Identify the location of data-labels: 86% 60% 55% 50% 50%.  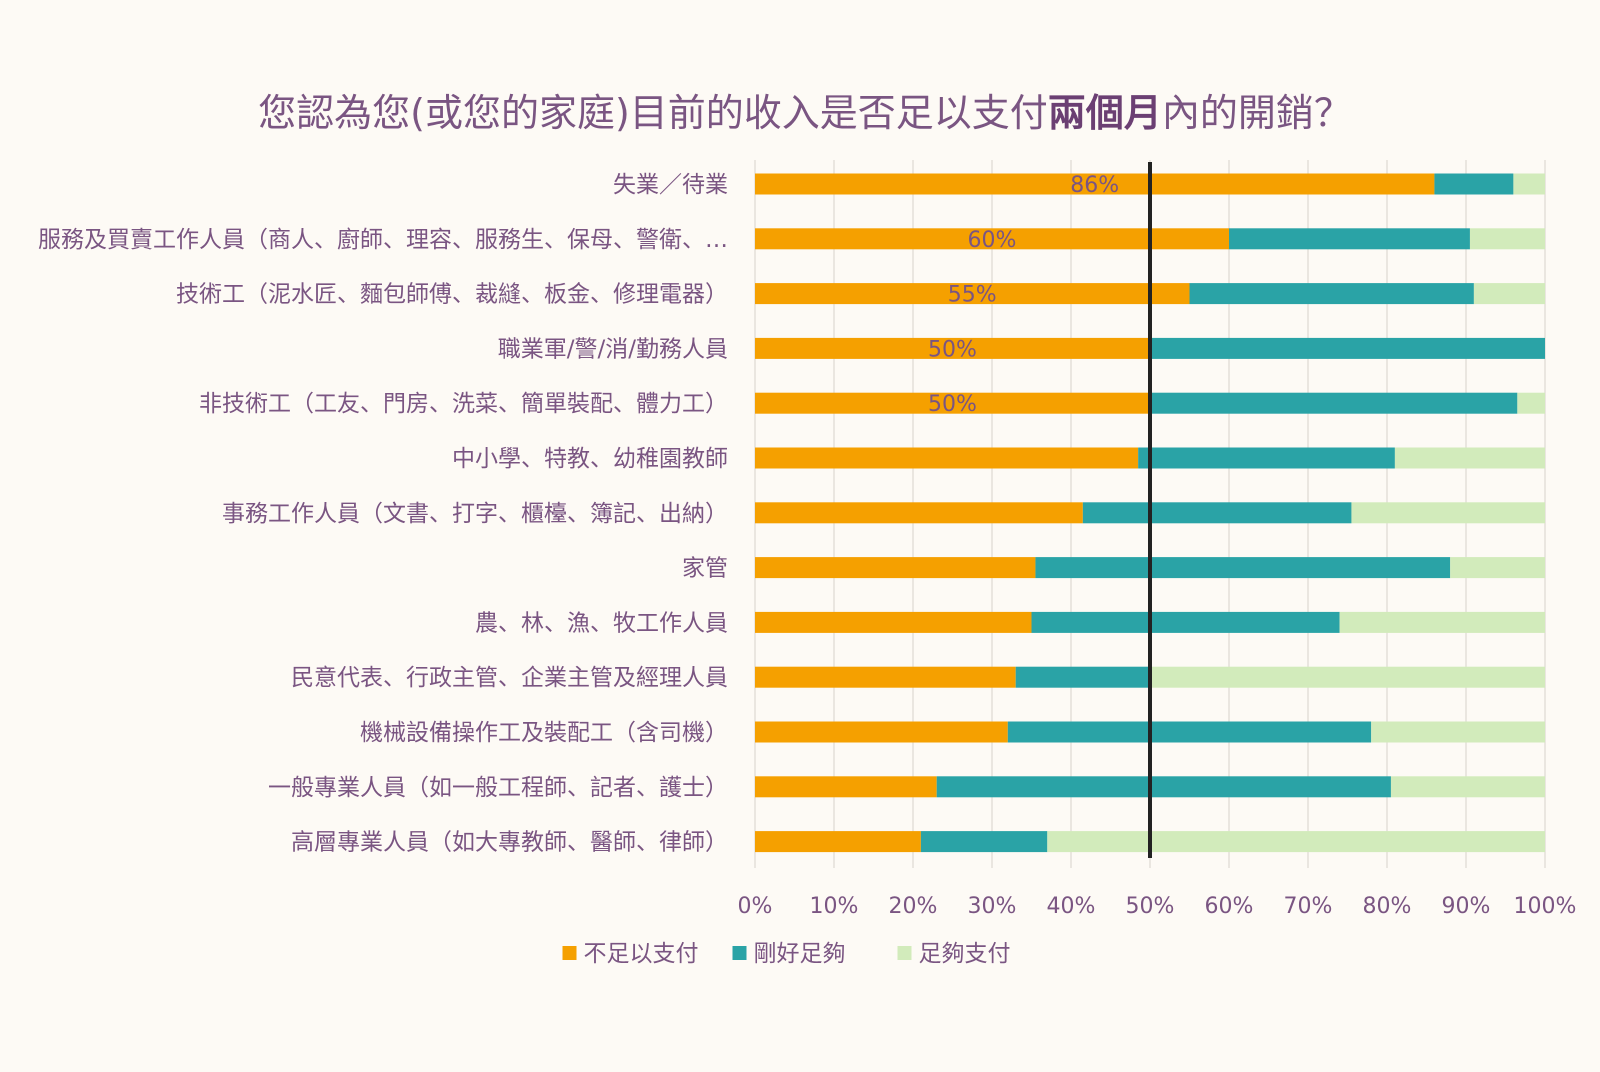
(1023, 295).